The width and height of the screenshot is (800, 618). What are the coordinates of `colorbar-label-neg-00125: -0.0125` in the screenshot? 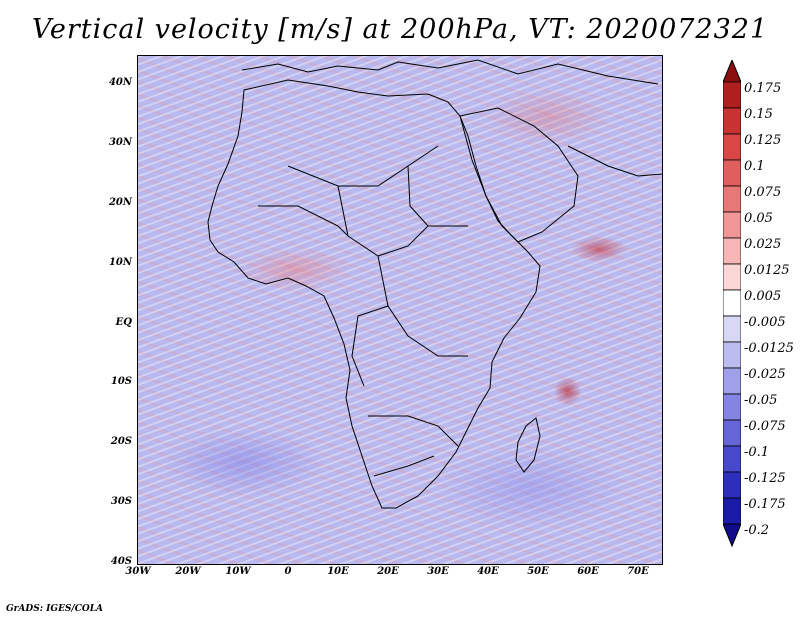 It's located at (769, 348).